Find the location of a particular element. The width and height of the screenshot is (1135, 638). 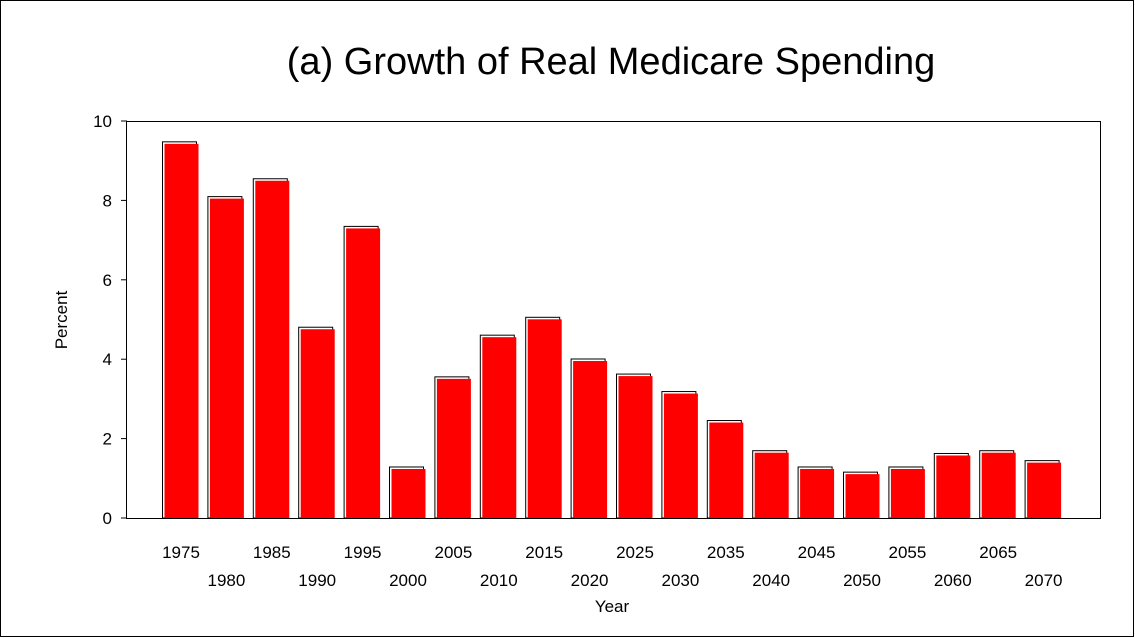

x-tick-label-2050: 2050 is located at coordinates (862, 580).